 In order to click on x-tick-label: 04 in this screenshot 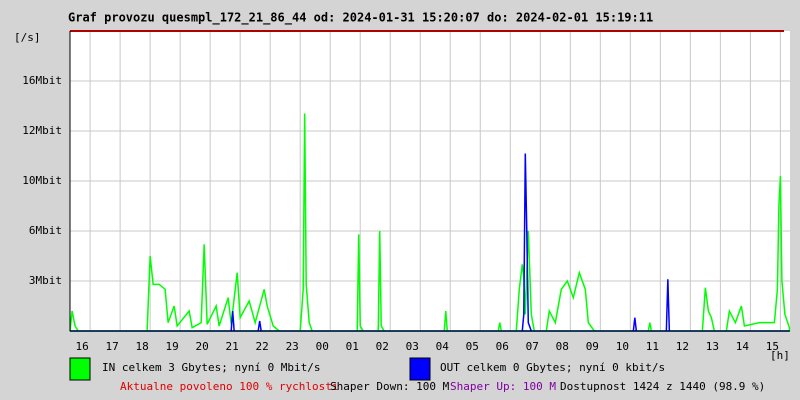, I will do `click(443, 346)`.